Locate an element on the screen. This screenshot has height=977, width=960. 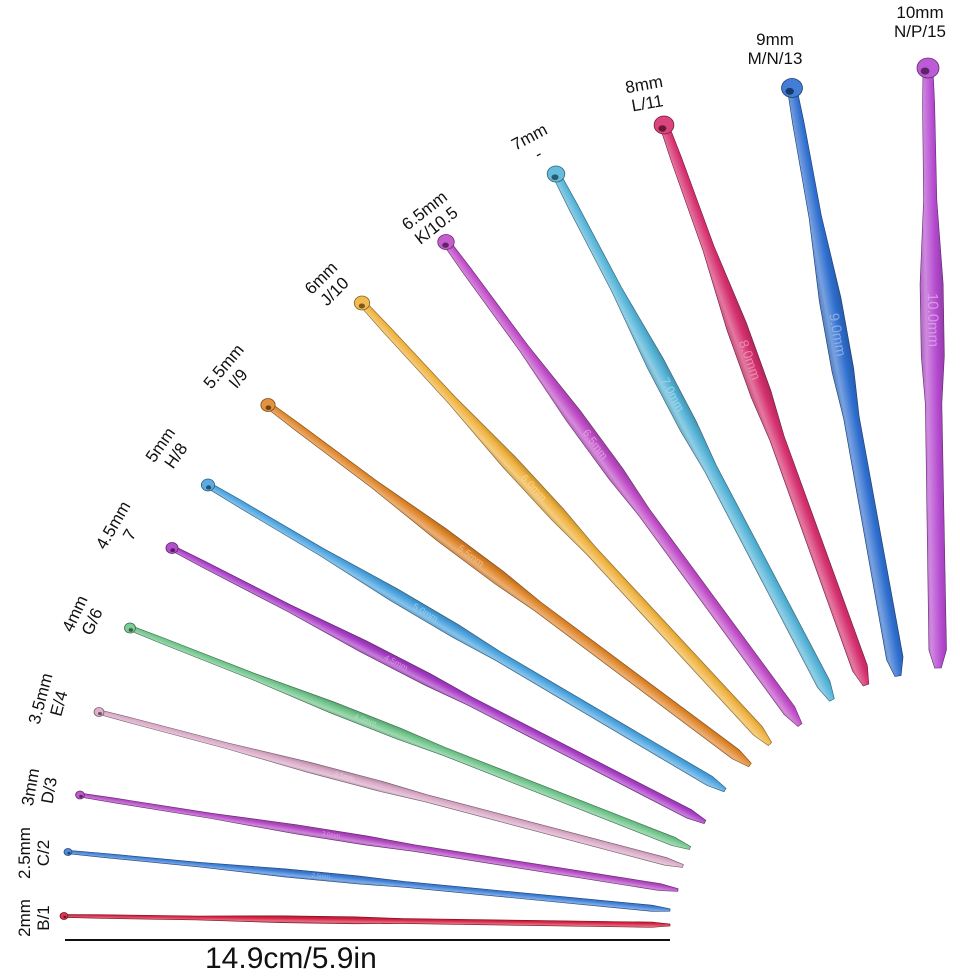
size-us: D/3 is located at coordinates (49, 790).